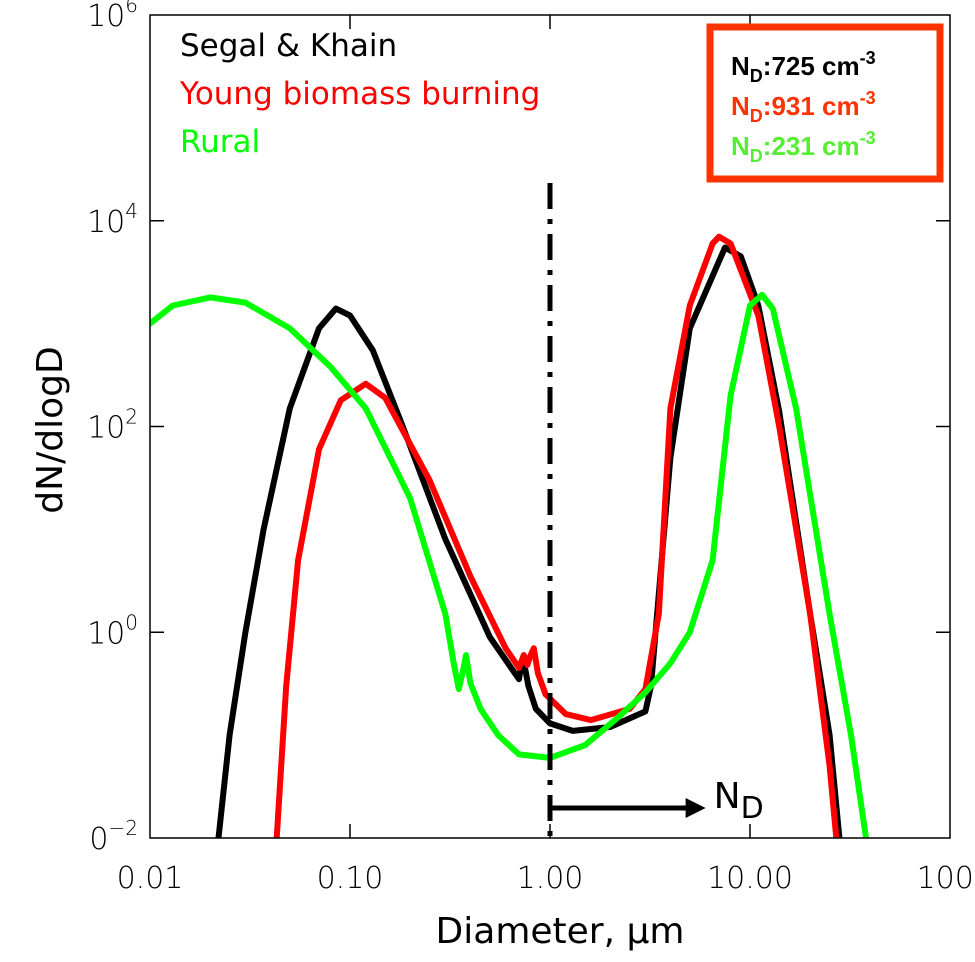  What do you see at coordinates (112, 630) in the screenshot?
I see `y-tick-label-1: 100` at bounding box center [112, 630].